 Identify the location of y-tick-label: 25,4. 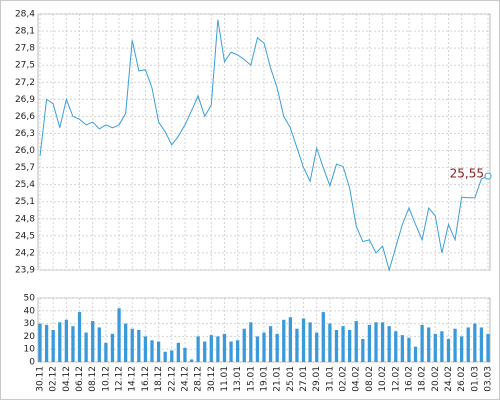
(25, 185).